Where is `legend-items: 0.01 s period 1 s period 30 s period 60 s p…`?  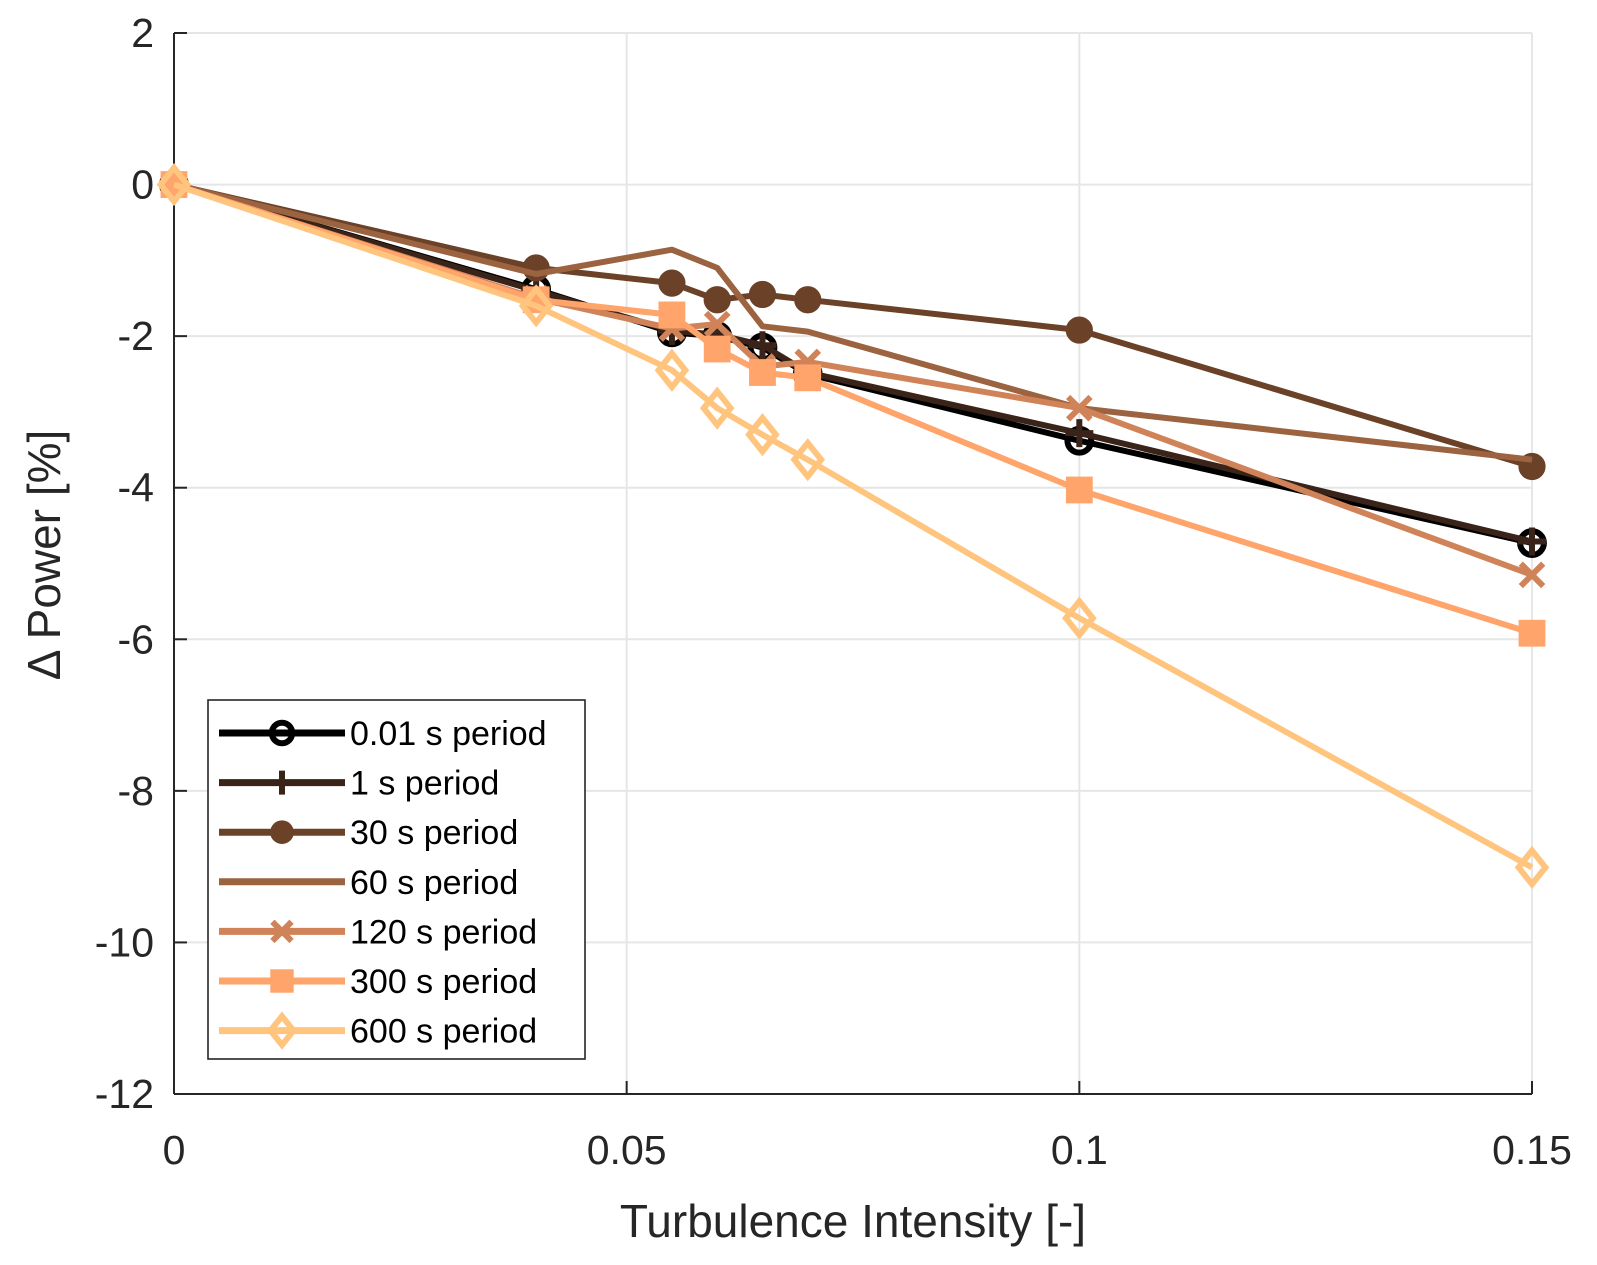 legend-items: 0.01 s period 1 s period 30 s period 60 s p… is located at coordinates (383, 883).